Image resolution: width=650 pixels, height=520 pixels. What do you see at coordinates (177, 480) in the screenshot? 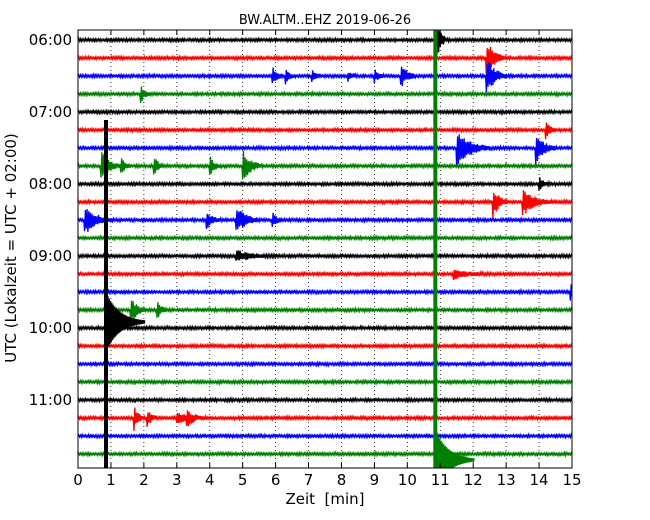
I see `x-tick-label-3: 3` at bounding box center [177, 480].